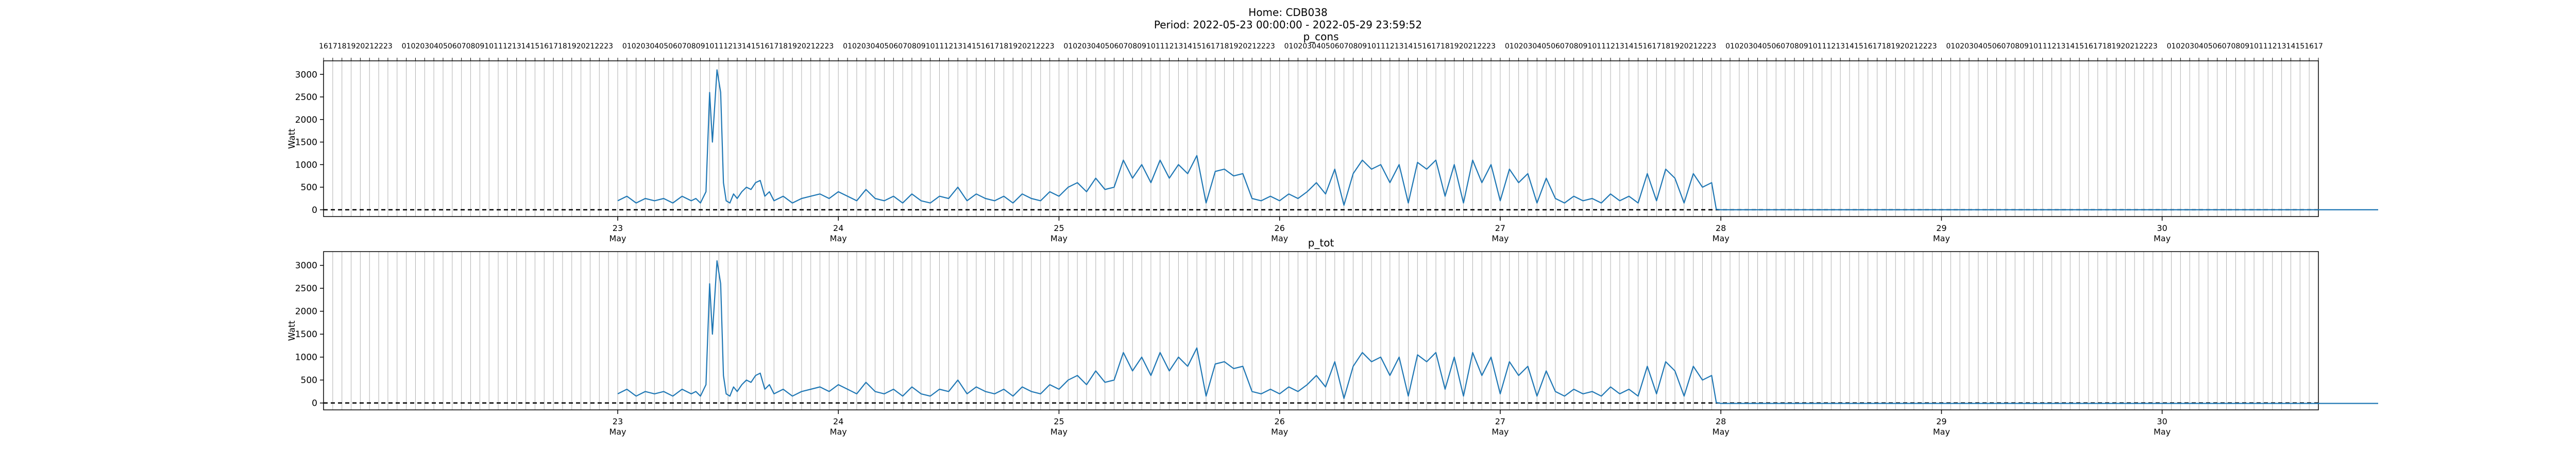  I want to click on y-tick-label: 1500, so click(306, 143).